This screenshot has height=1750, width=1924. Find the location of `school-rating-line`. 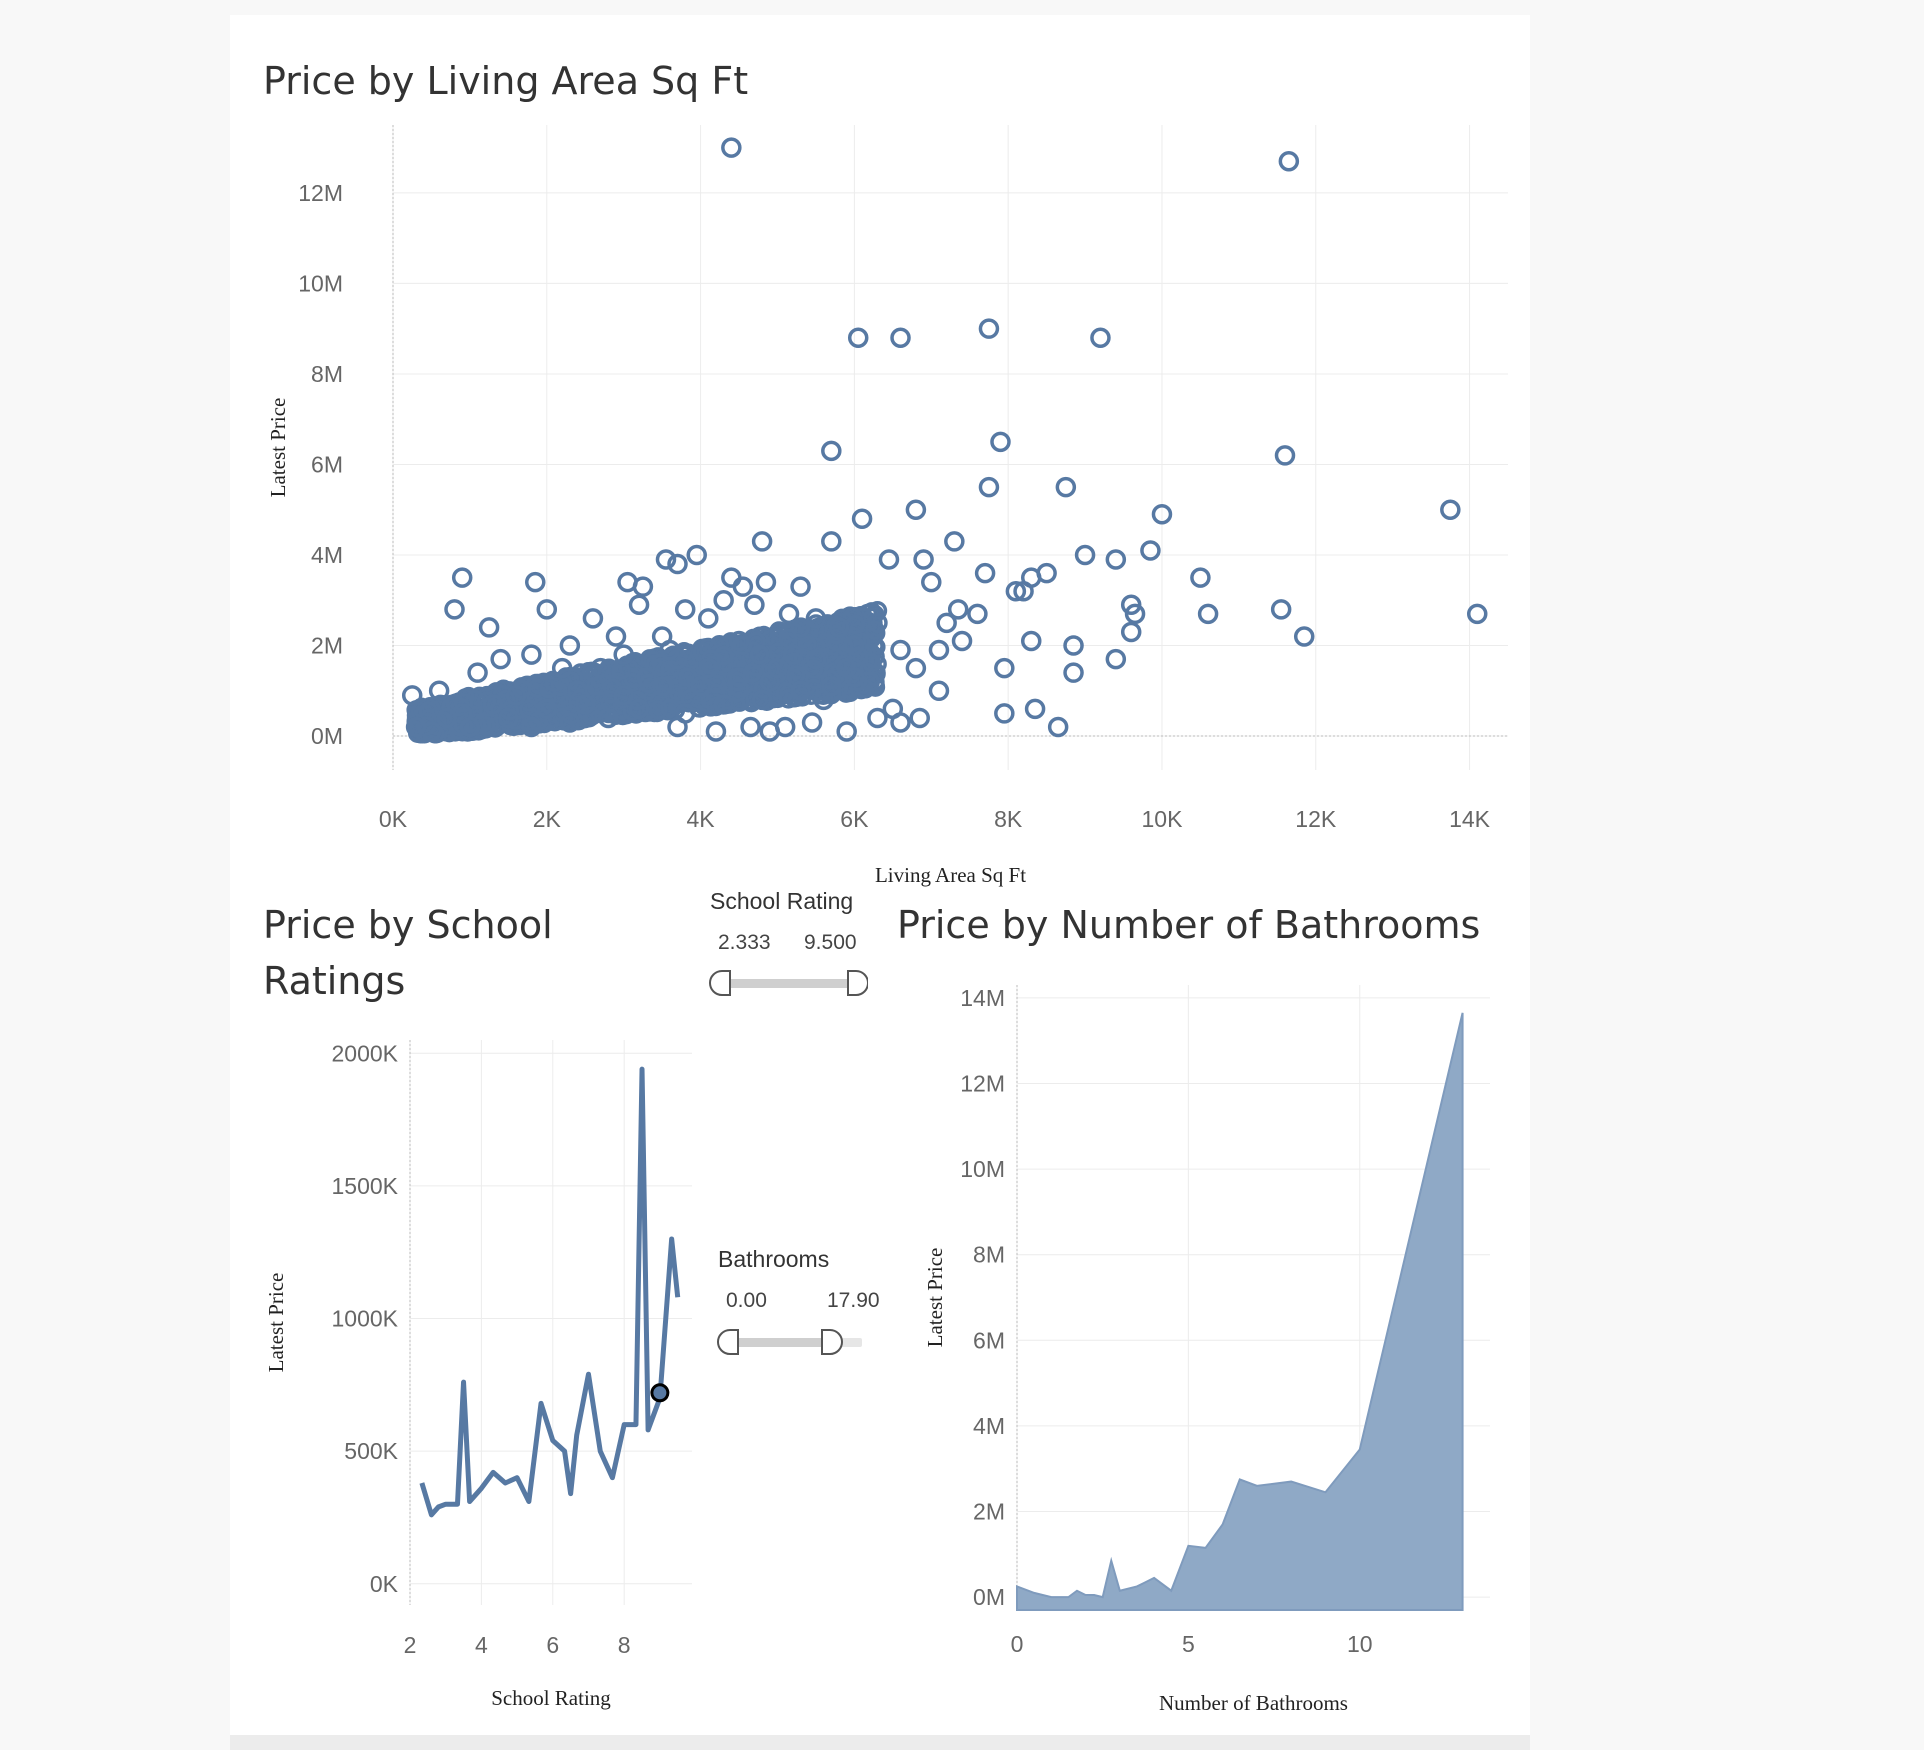

school-rating-line is located at coordinates (550, 1292).